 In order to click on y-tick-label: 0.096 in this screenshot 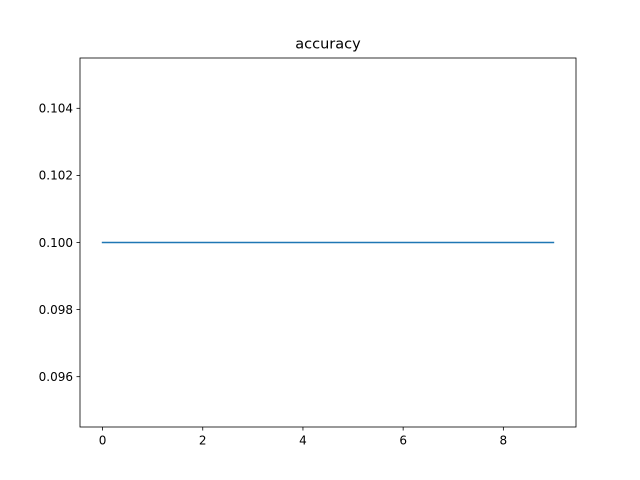, I will do `click(56, 377)`.